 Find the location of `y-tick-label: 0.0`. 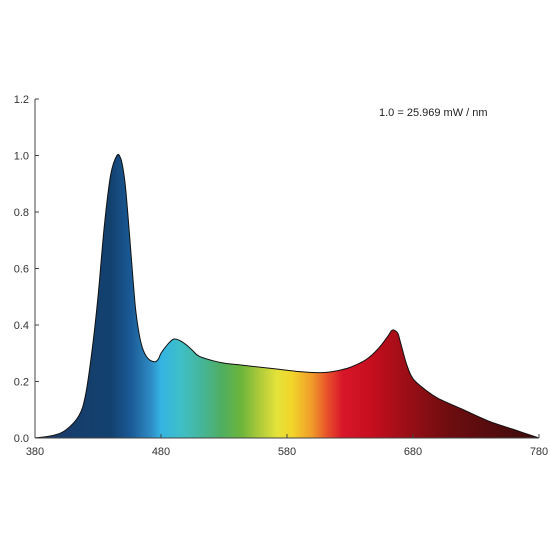

y-tick-label: 0.0 is located at coordinates (21, 439).